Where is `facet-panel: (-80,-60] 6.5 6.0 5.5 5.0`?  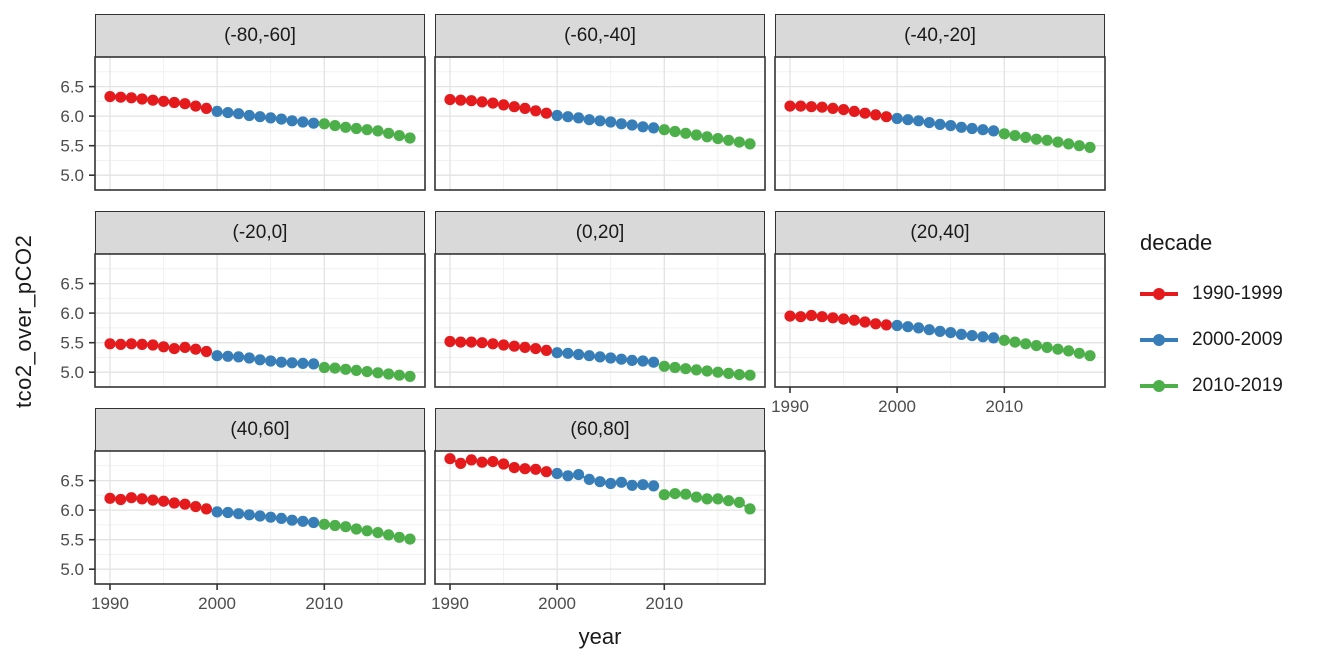
facet-panel: (-80,-60] 6.5 6.0 5.5 5.0 is located at coordinates (243, 102).